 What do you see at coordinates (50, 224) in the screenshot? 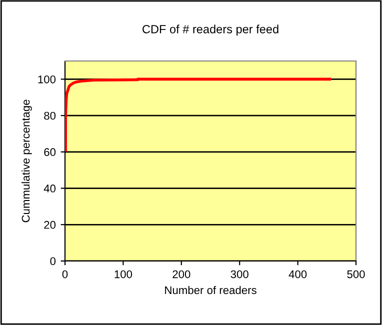
I see `y-tick-label: 20` at bounding box center [50, 224].